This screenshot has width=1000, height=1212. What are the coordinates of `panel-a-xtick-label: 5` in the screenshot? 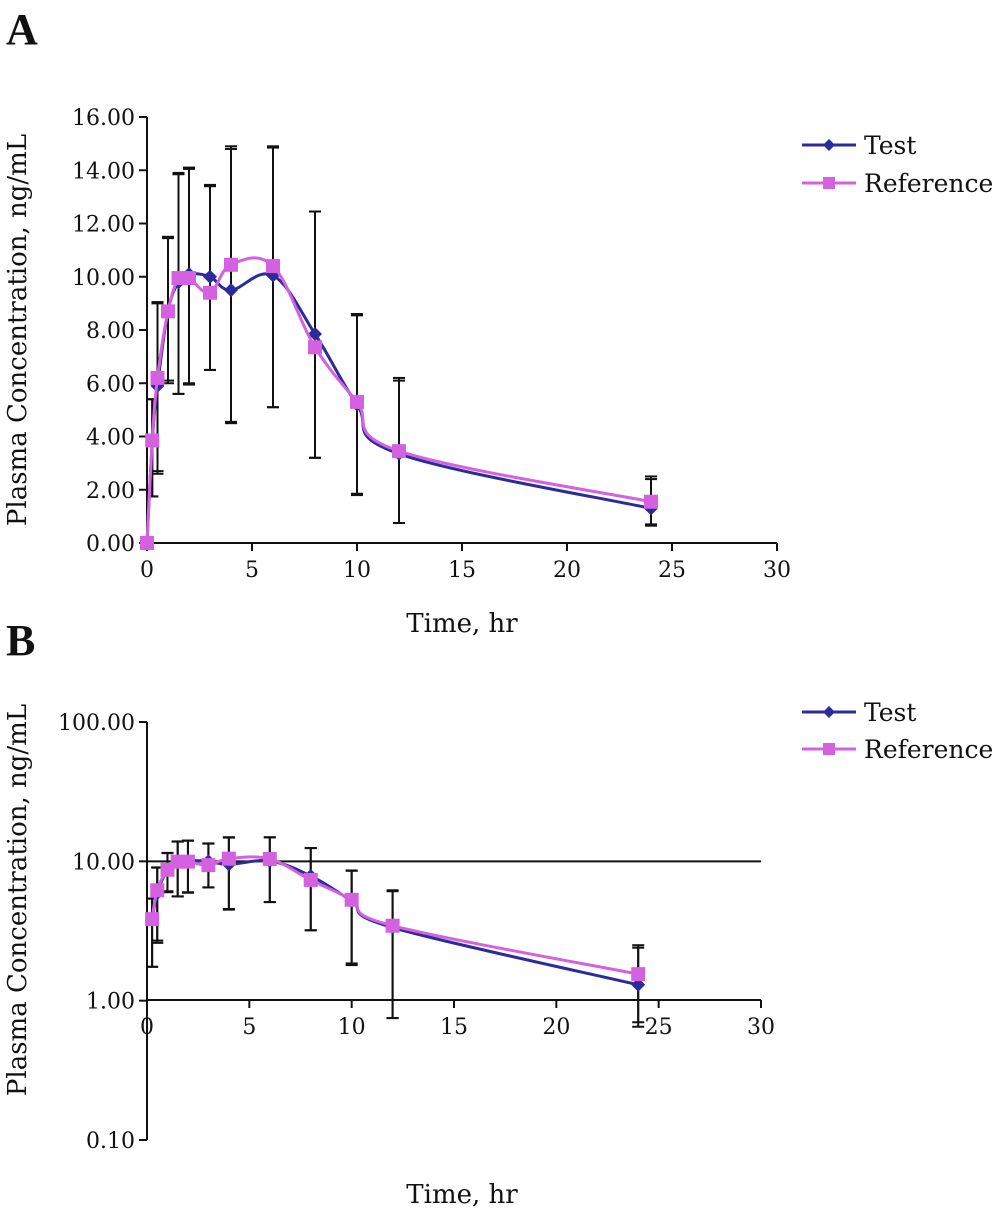 It's located at (252, 570).